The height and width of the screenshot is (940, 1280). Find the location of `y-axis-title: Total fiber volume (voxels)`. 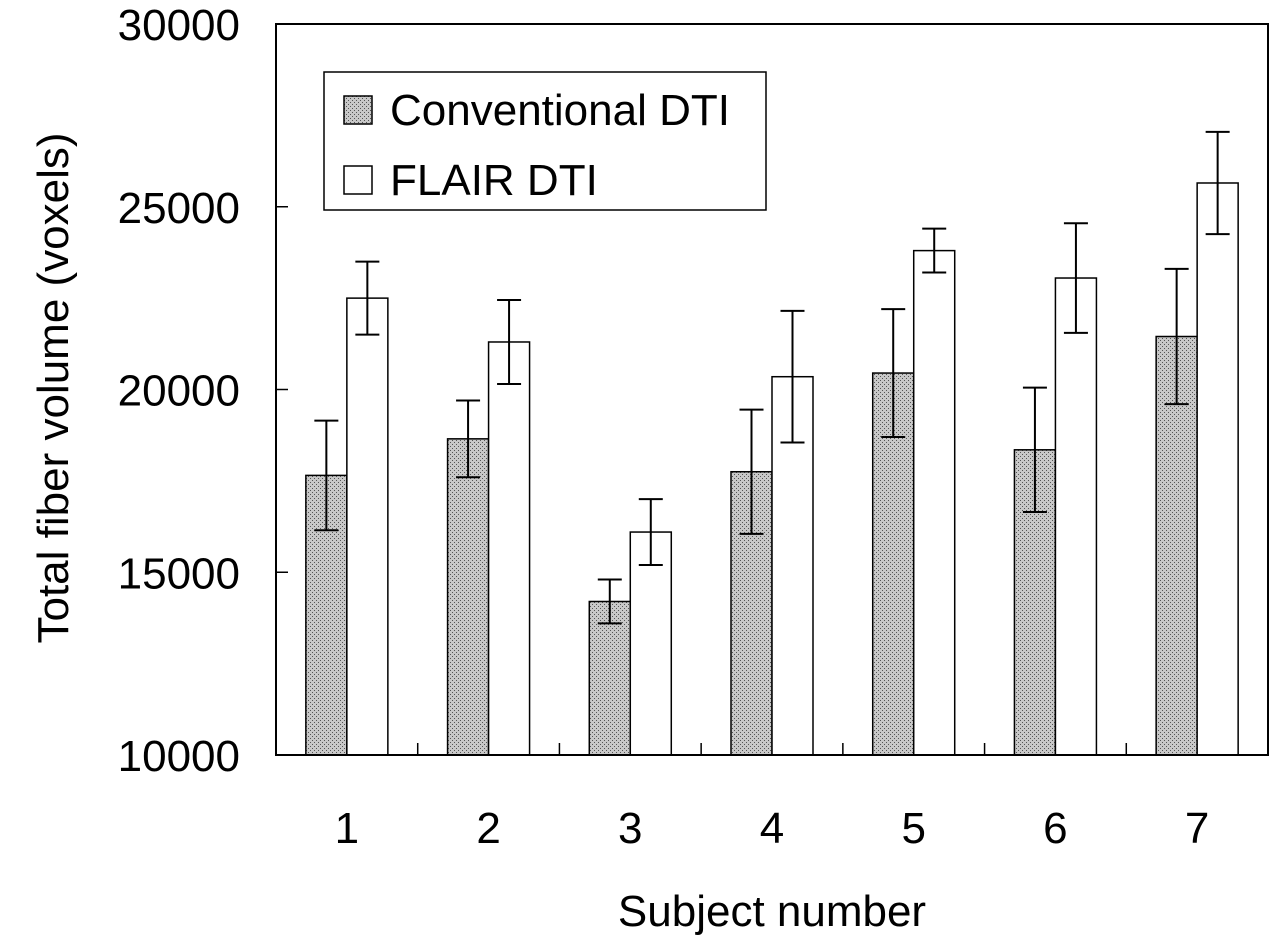

y-axis-title: Total fiber volume (voxels) is located at coordinates (53, 387).